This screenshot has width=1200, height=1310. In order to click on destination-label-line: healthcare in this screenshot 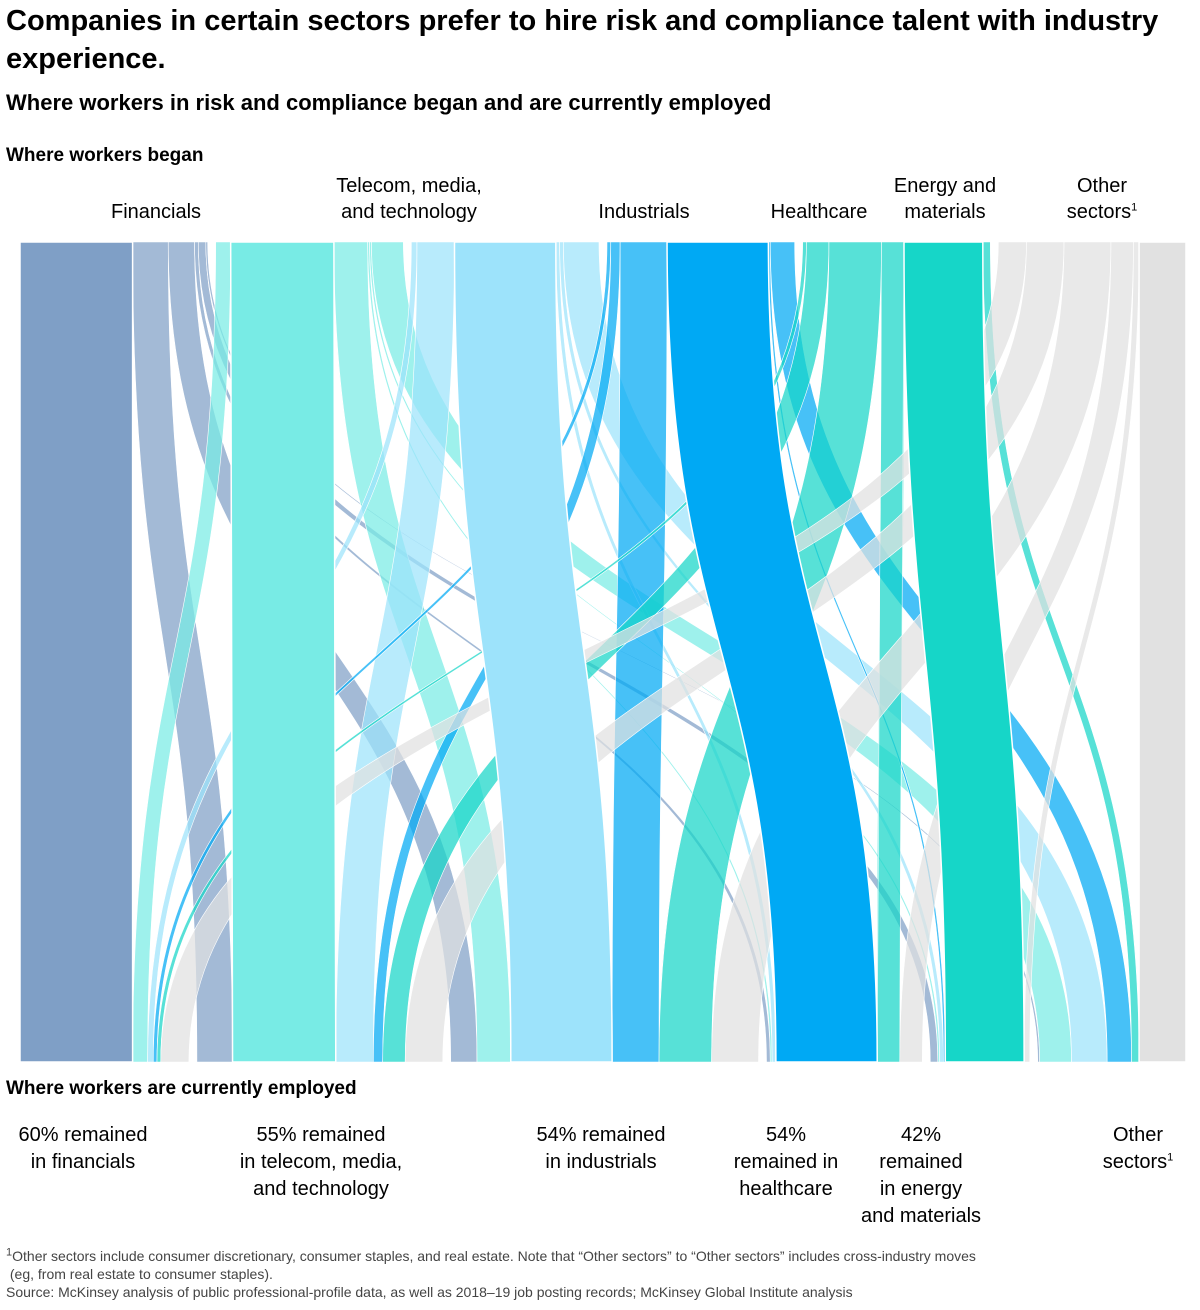, I will do `click(786, 1189)`.